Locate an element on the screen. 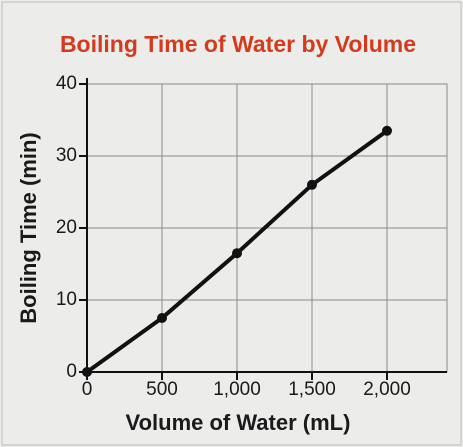 This screenshot has width=463, height=447. y-tick-label: 20 is located at coordinates (66, 227).